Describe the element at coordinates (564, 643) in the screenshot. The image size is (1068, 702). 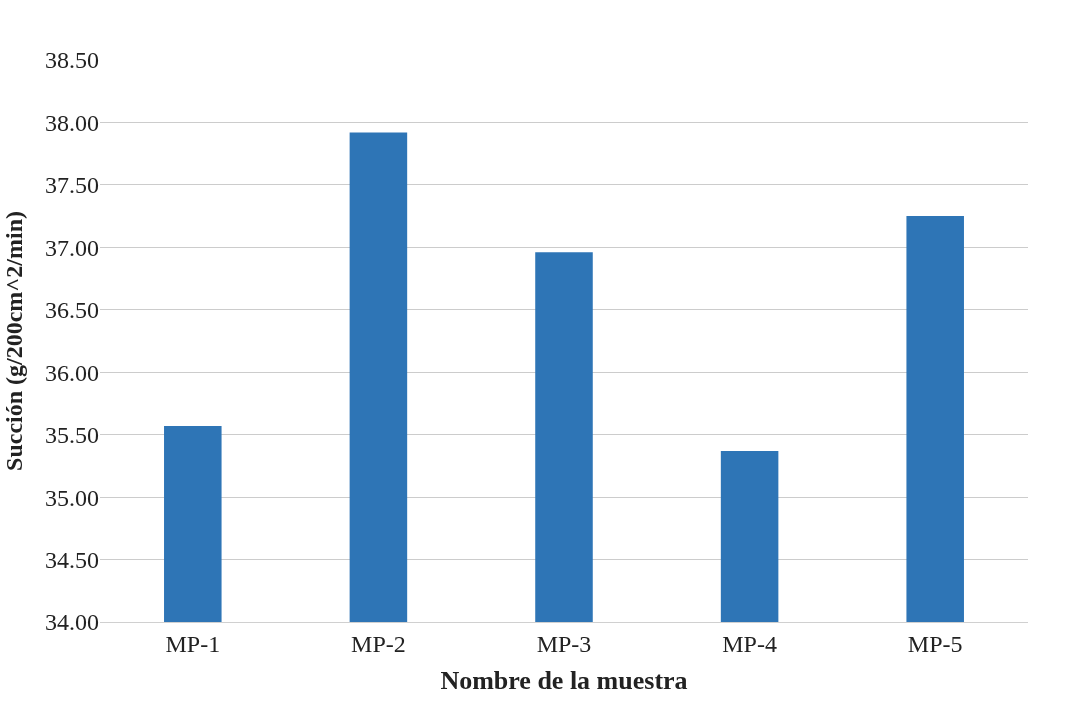
I see `x-tick-label: MP-3` at that location.